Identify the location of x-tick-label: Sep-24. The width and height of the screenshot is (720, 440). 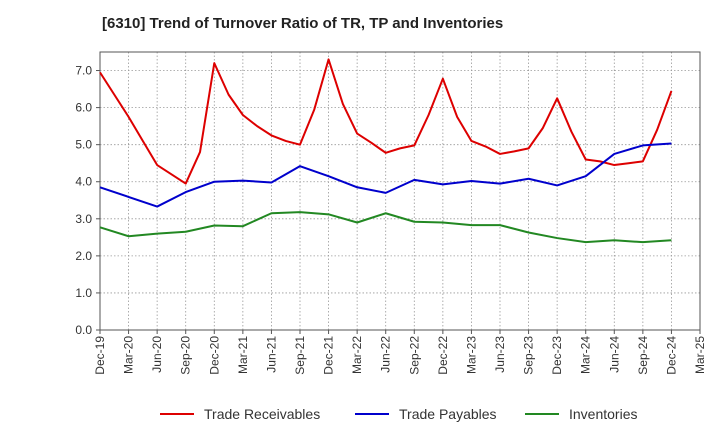
(643, 355).